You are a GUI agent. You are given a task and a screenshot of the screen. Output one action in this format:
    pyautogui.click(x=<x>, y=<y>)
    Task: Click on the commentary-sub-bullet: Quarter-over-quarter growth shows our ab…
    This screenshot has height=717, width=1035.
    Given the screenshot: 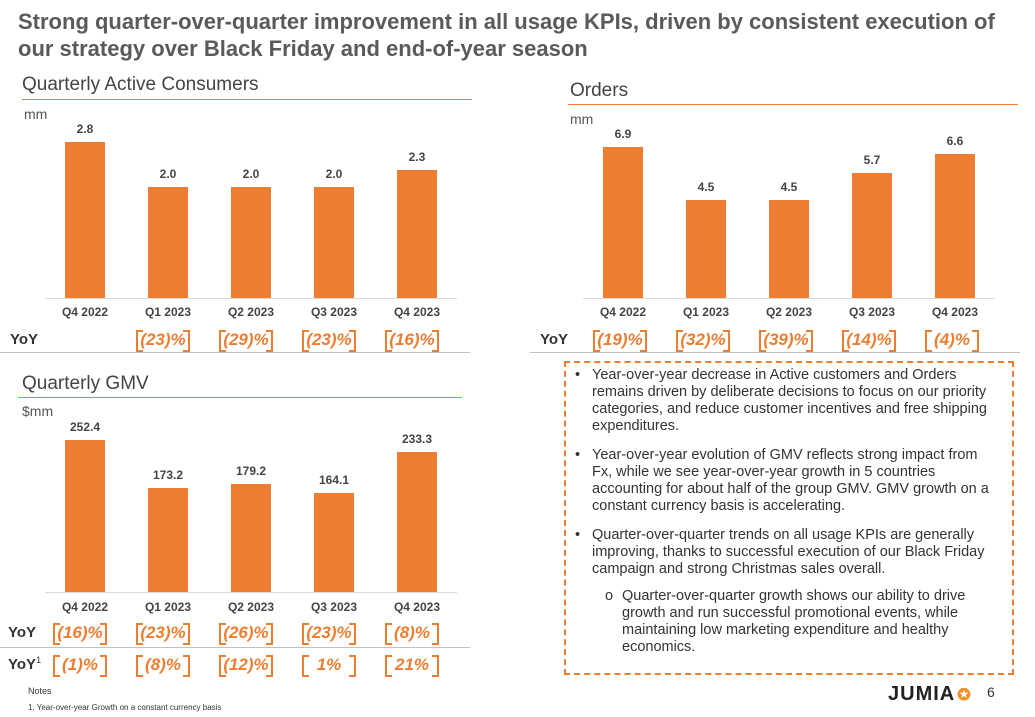 What is the action you would take?
    pyautogui.click(x=799, y=622)
    